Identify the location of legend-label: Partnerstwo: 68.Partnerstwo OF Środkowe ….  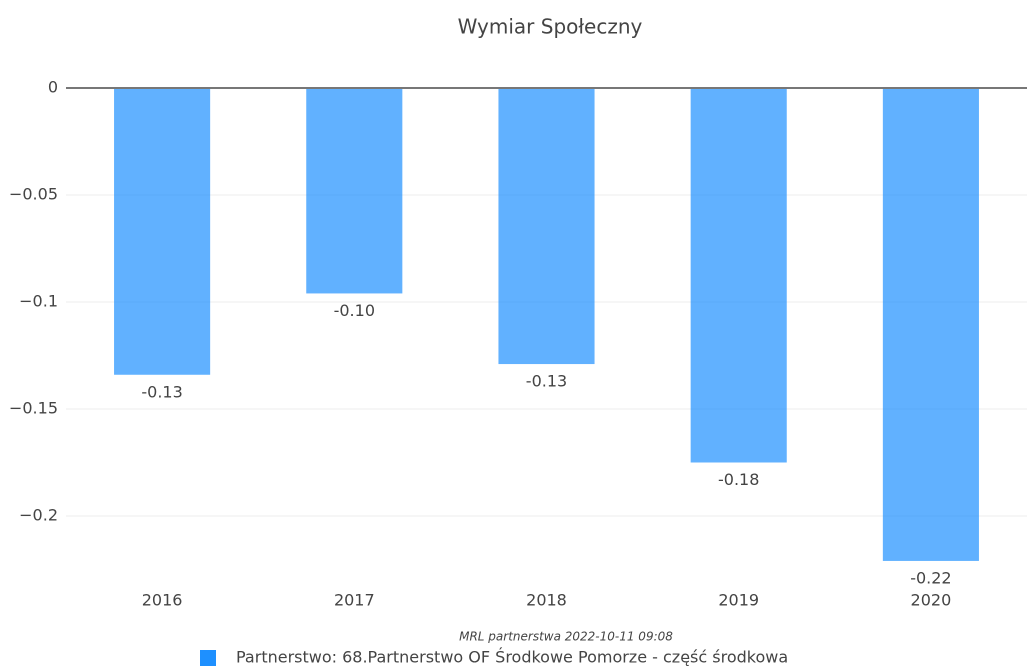
(512, 657).